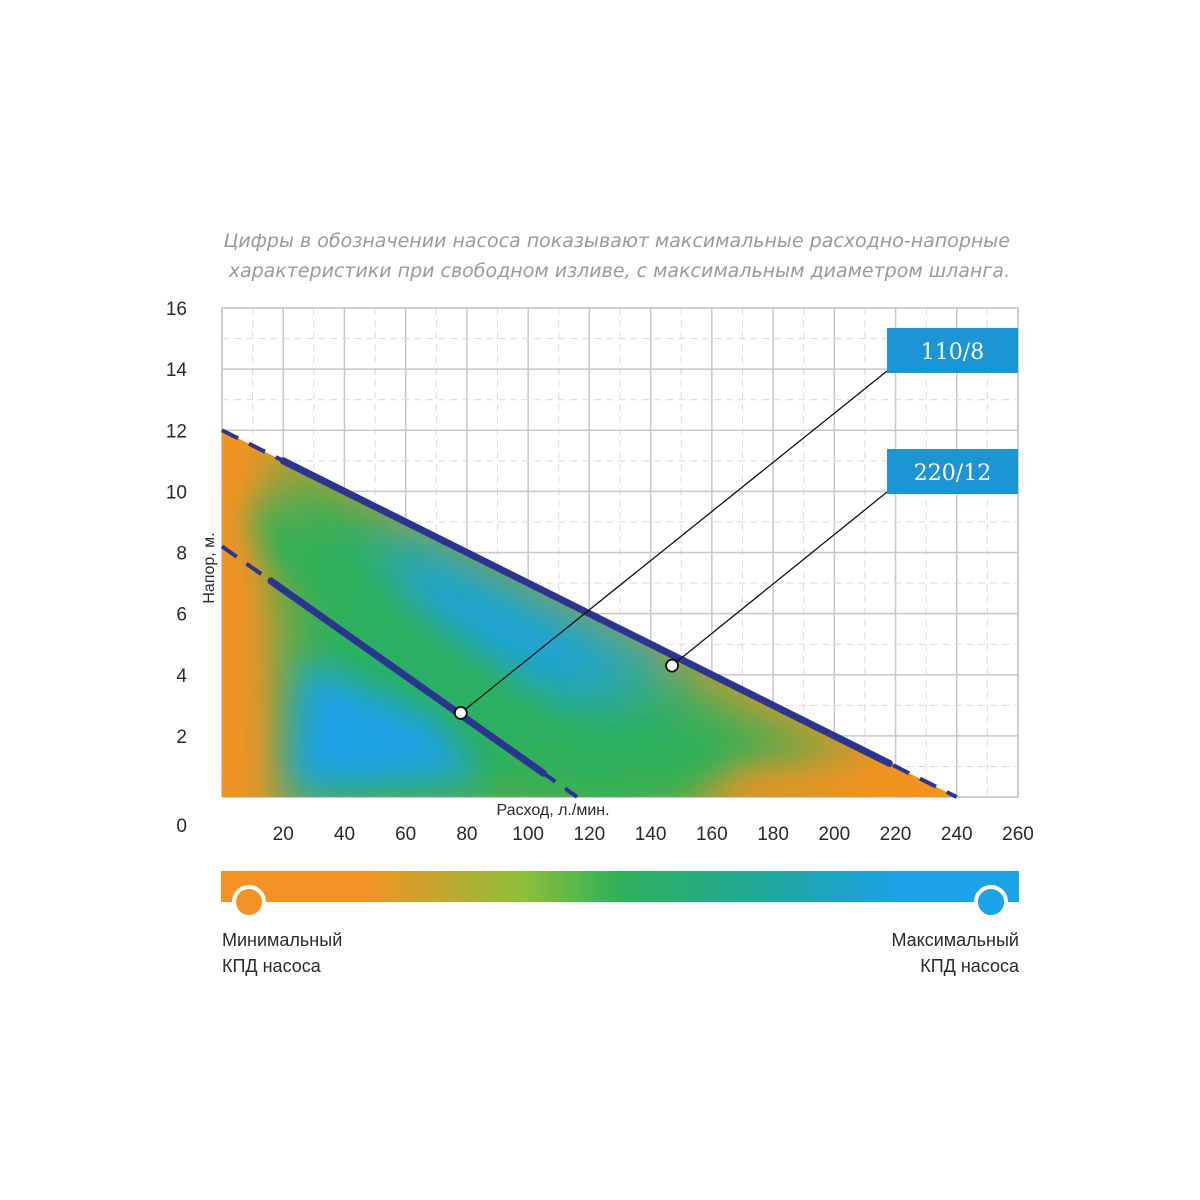  I want to click on min-efficiency-label-line-2: КПД насоса, so click(271, 966).